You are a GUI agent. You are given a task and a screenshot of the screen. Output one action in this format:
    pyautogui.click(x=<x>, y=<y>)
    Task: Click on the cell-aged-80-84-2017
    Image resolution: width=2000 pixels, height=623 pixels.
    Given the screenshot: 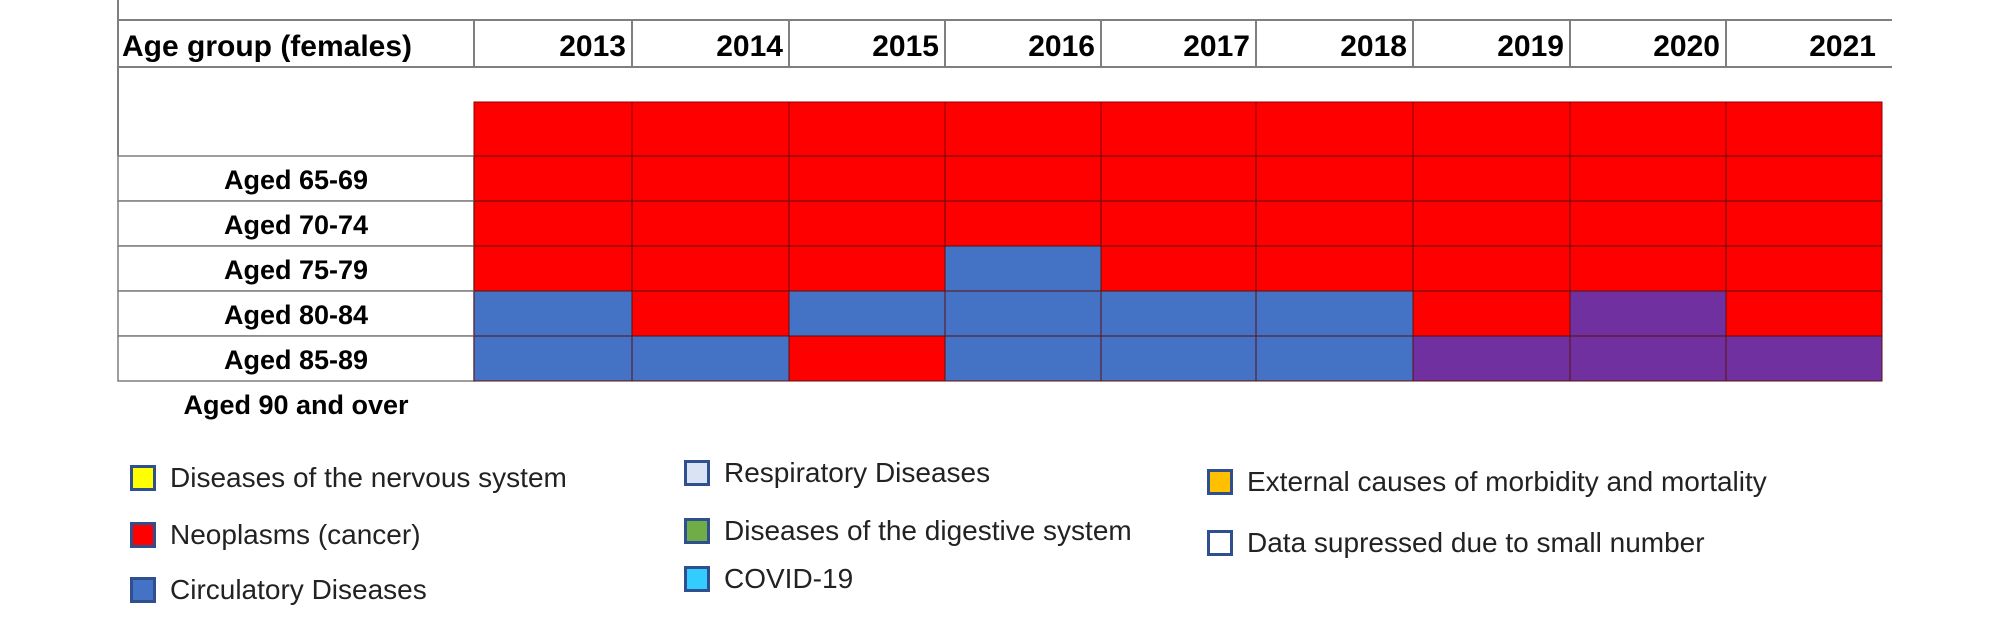 What is the action you would take?
    pyautogui.click(x=1178, y=313)
    